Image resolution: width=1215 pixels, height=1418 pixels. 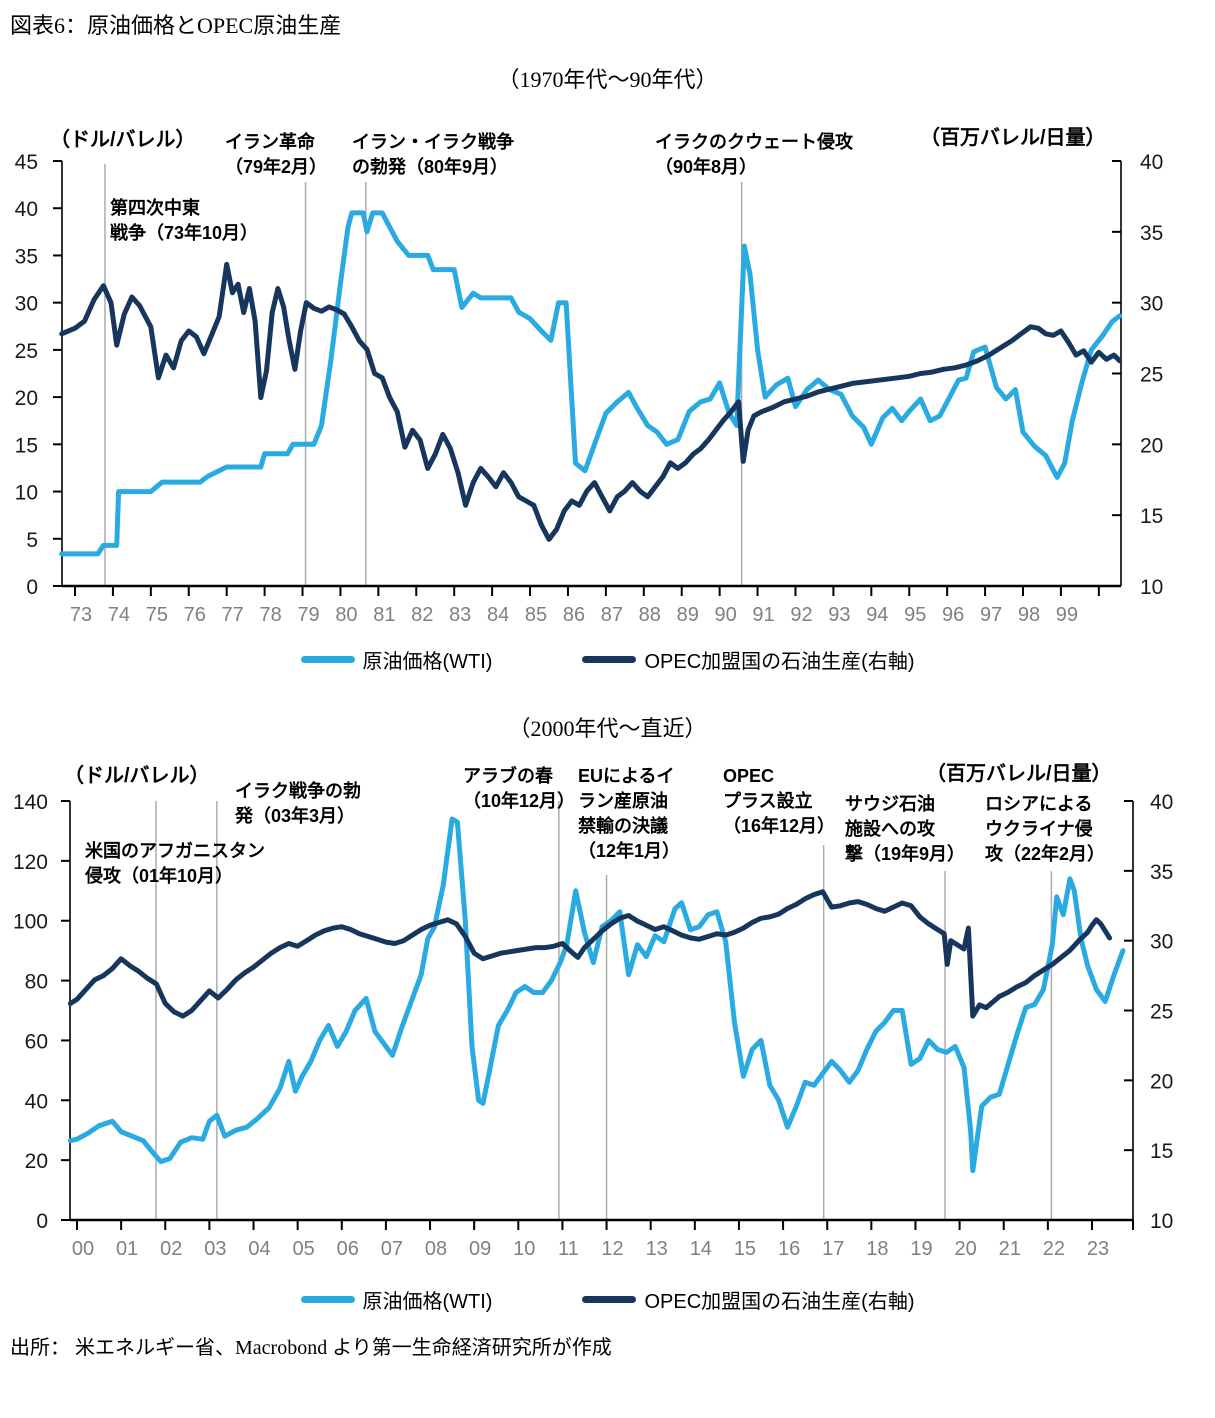 What do you see at coordinates (1054, 1249) in the screenshot?
I see `x-axis-year-label: 22` at bounding box center [1054, 1249].